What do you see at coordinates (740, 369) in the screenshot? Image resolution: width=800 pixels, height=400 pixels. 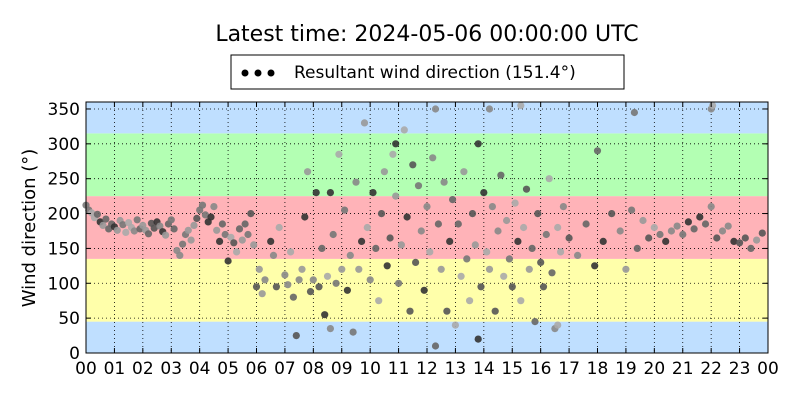 I see `x-tick-label: 23` at bounding box center [740, 369].